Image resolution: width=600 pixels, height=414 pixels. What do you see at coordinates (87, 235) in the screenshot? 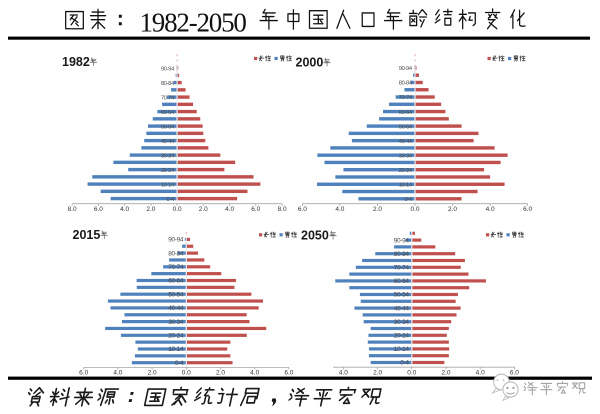
I see `svg-text: 2015` at bounding box center [87, 235].